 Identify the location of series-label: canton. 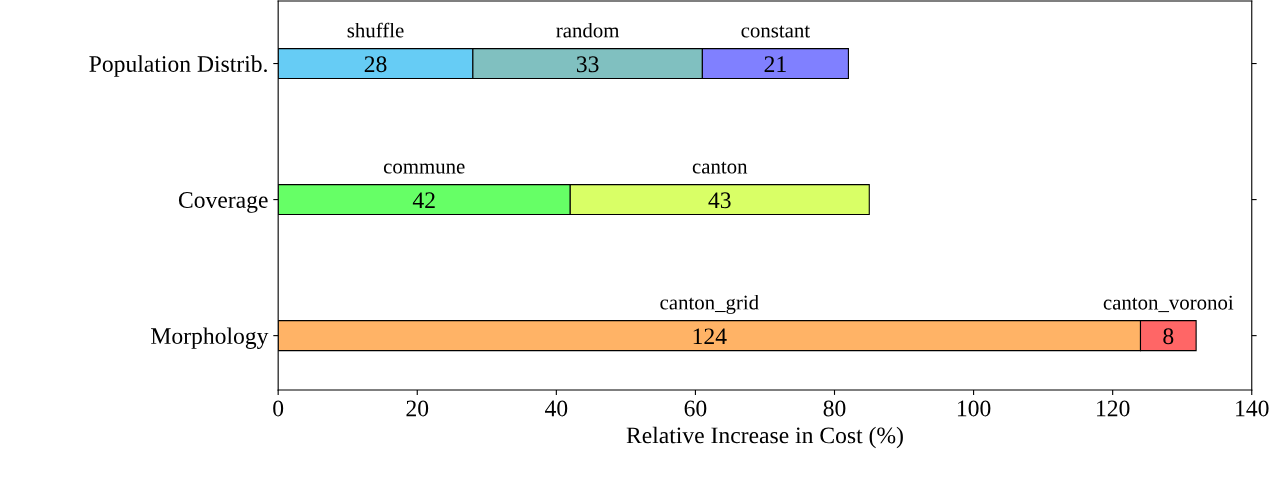
(720, 167).